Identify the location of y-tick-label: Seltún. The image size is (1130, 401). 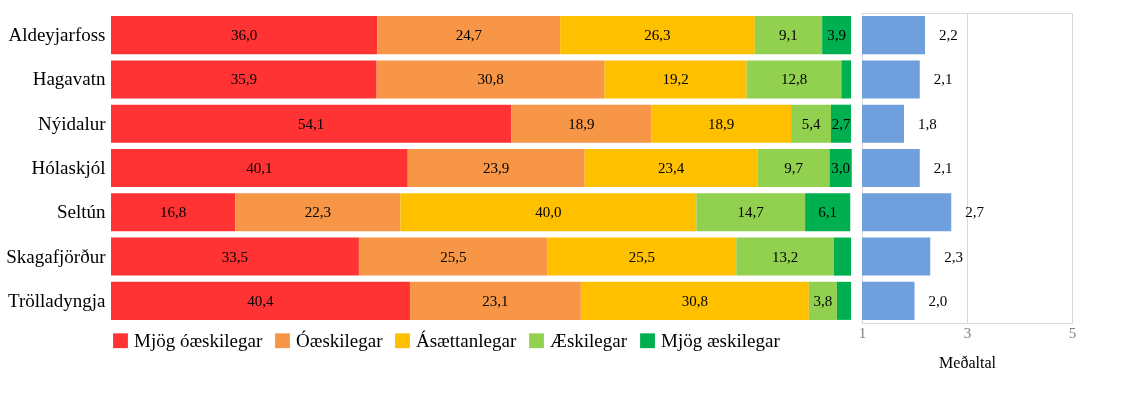
(81, 212).